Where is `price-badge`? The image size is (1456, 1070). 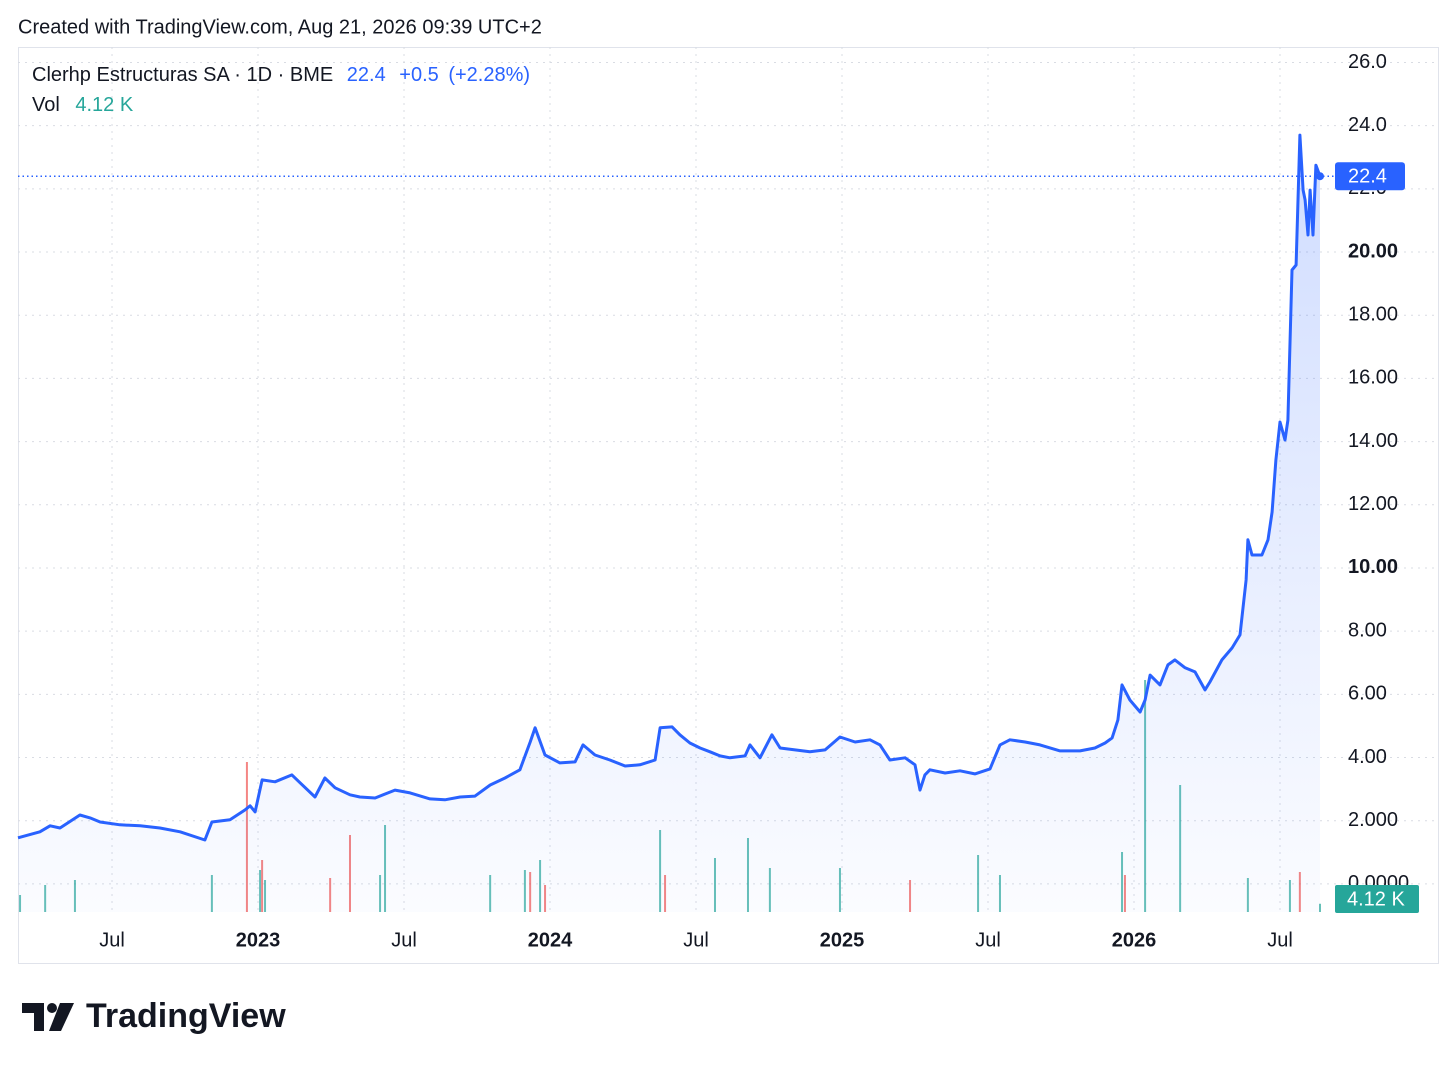 price-badge is located at coordinates (1370, 176).